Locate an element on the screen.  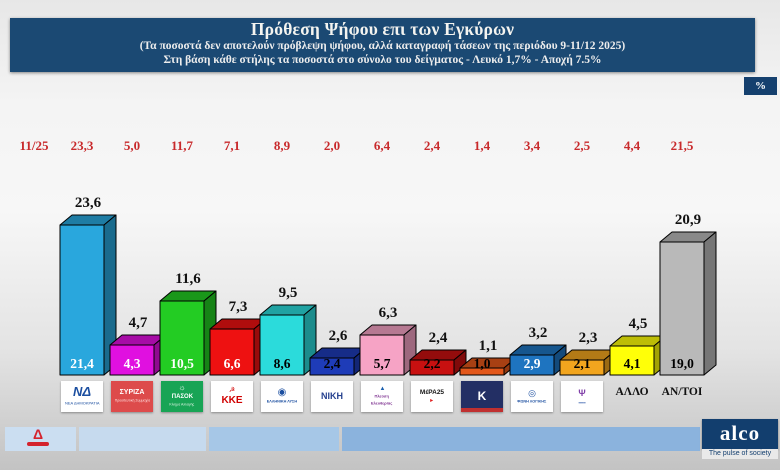
logo-text: Πλεύση is located at coordinates (382, 396).